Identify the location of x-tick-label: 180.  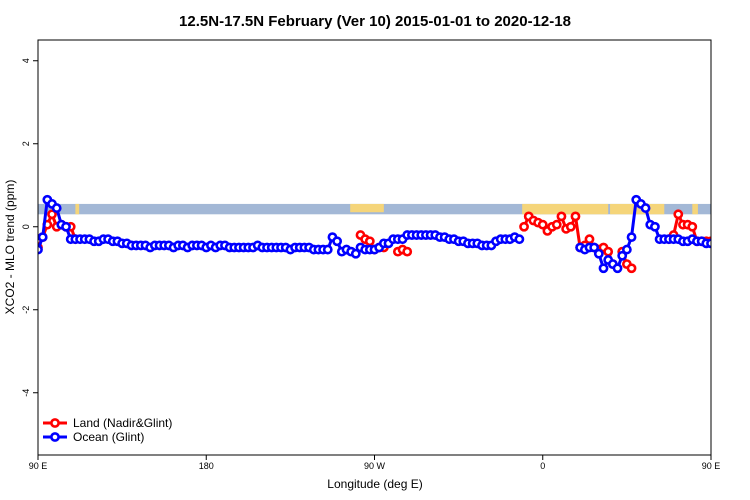
(206, 466).